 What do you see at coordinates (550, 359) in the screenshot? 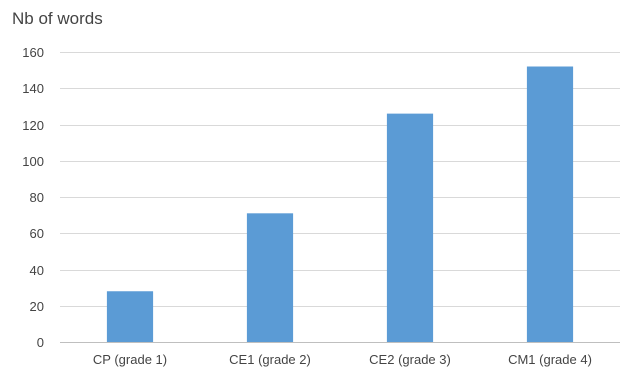
I see `x-tick-label: CM1 (grade 4)` at bounding box center [550, 359].